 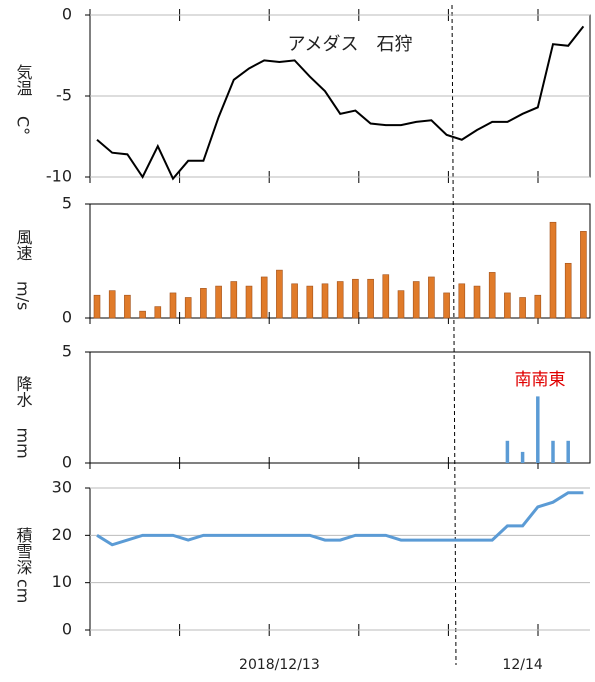 What do you see at coordinates (64, 95) in the screenshot?
I see `y-tick-label: -5` at bounding box center [64, 95].